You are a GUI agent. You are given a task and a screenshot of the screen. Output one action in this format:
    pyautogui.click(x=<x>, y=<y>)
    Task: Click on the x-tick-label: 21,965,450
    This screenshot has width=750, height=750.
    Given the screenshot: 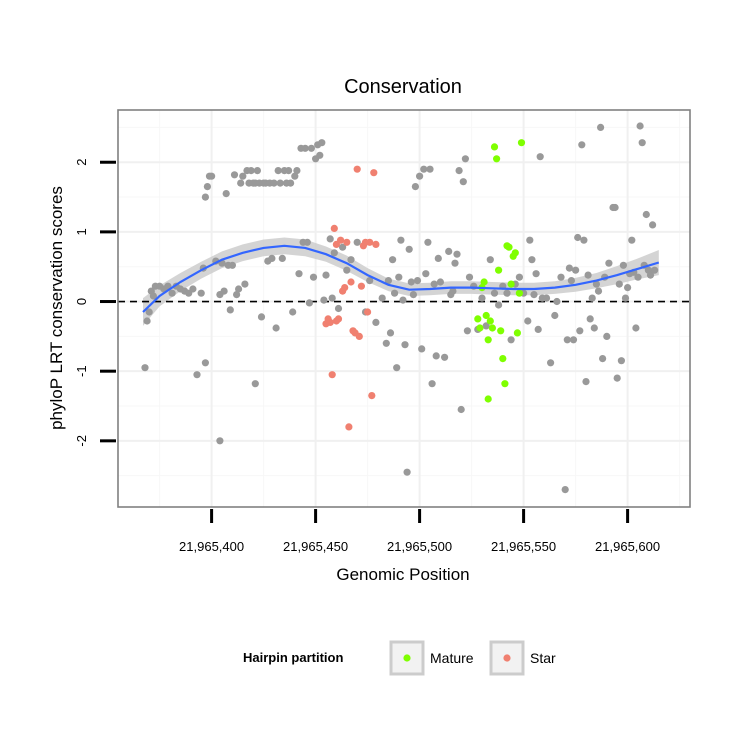 What is the action you would take?
    pyautogui.click(x=315, y=546)
    